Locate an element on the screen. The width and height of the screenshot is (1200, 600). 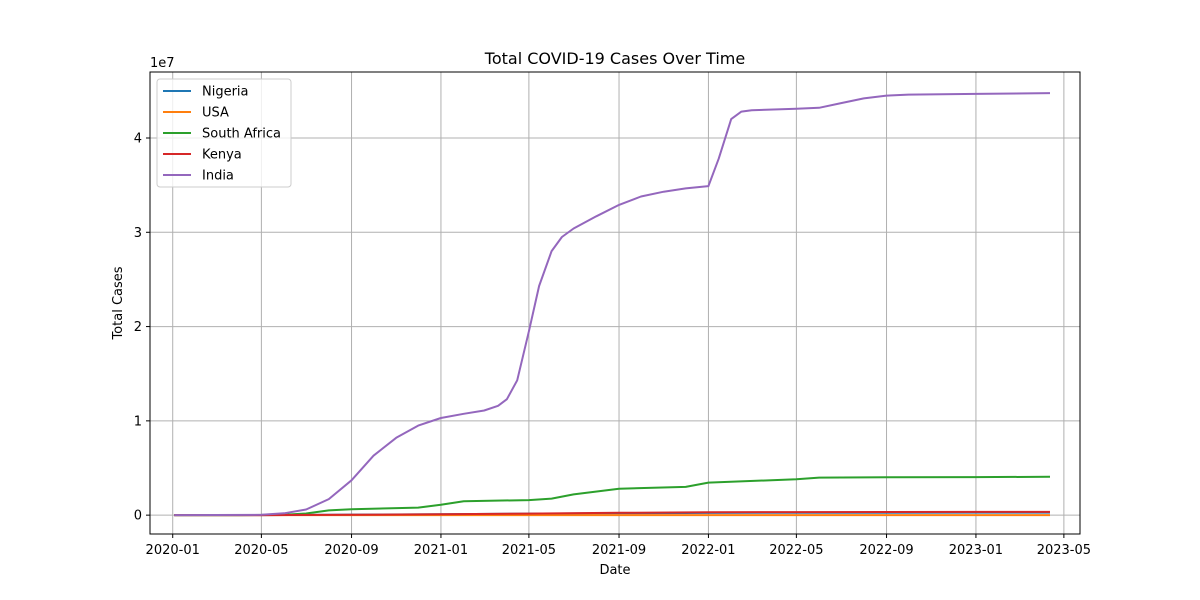
y-axis-offset-label: 1e7 is located at coordinates (162, 63).